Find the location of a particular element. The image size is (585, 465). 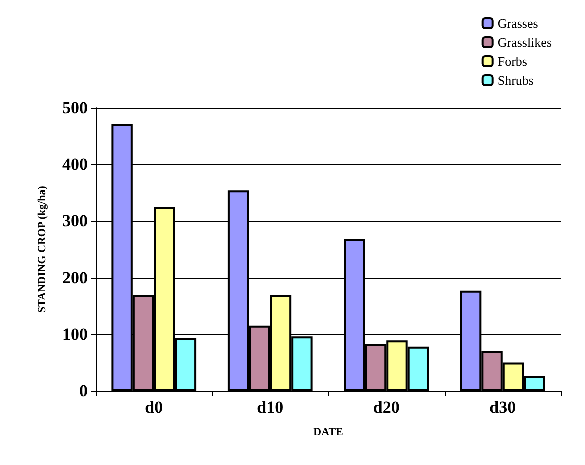

legend-label: Shrubs is located at coordinates (516, 80).